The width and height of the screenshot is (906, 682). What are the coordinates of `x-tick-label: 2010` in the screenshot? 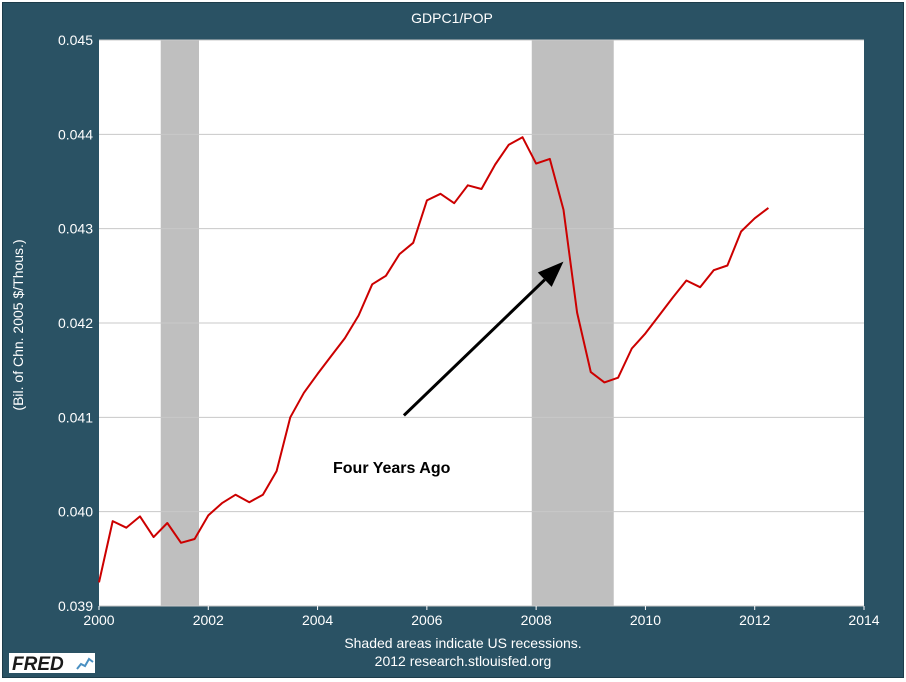 It's located at (645, 620).